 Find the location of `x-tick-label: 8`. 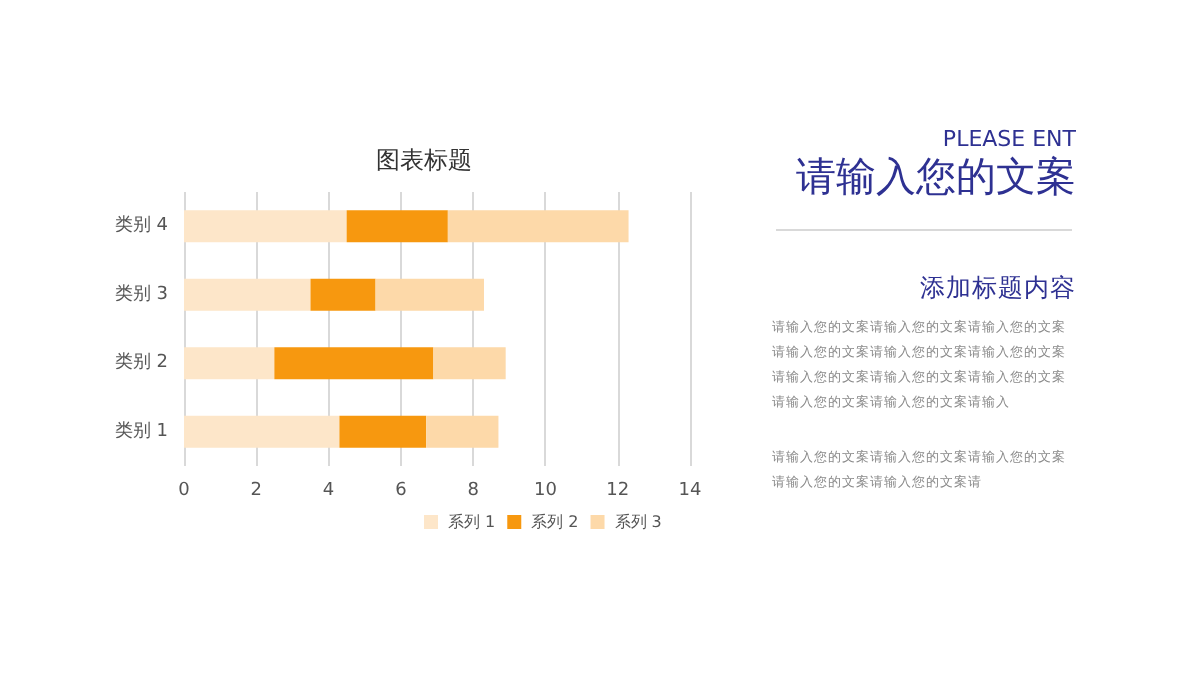

x-tick-label: 8 is located at coordinates (473, 491).